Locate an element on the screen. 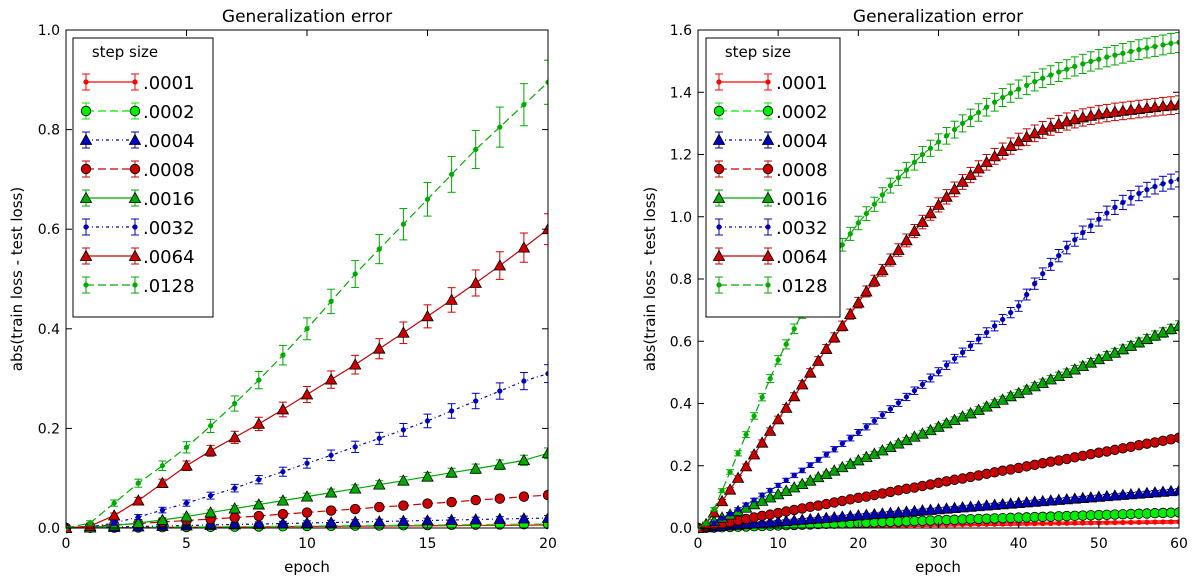 The height and width of the screenshot is (580, 1199). legend-label: .0064 is located at coordinates (802, 257).